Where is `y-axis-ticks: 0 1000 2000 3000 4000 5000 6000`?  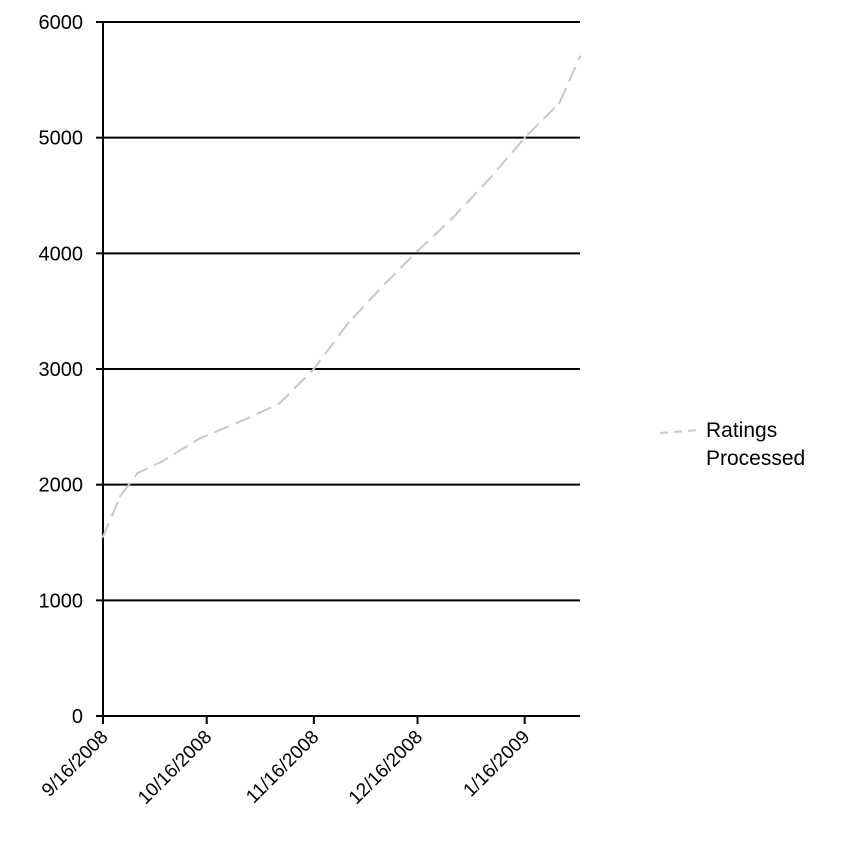 y-axis-ticks: 0 1000 2000 3000 4000 5000 6000 is located at coordinates (71, 370).